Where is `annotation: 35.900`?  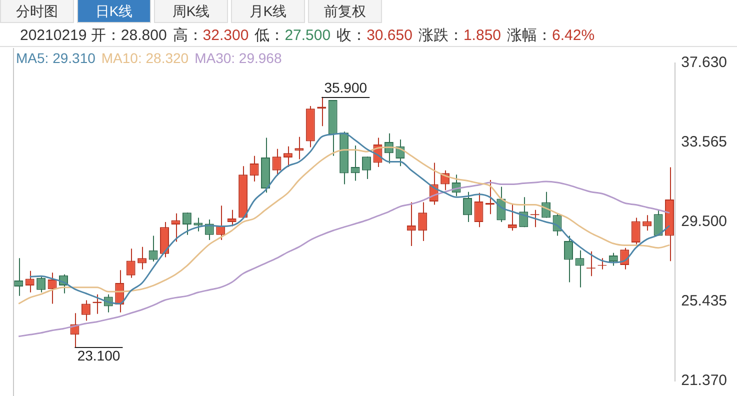 annotation: 35.900 is located at coordinates (346, 87).